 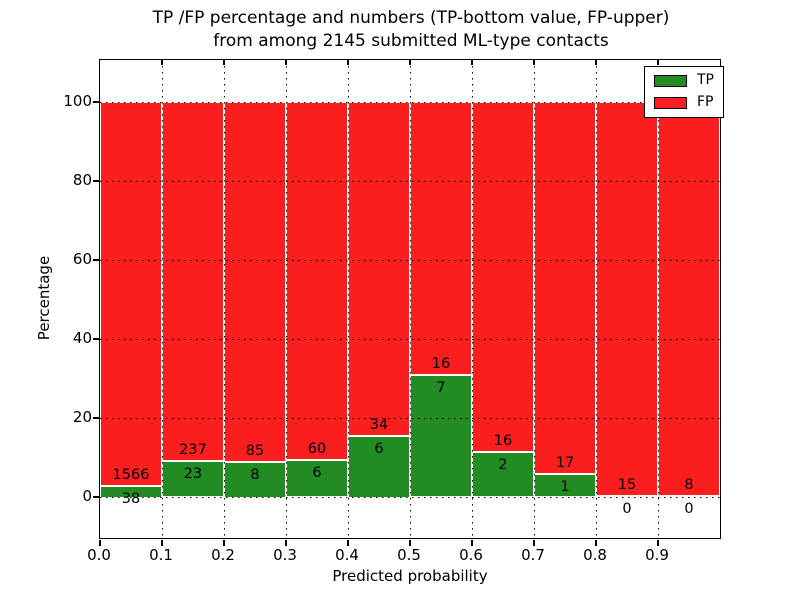 I want to click on x-tick-label: 0.8, so click(x=595, y=555).